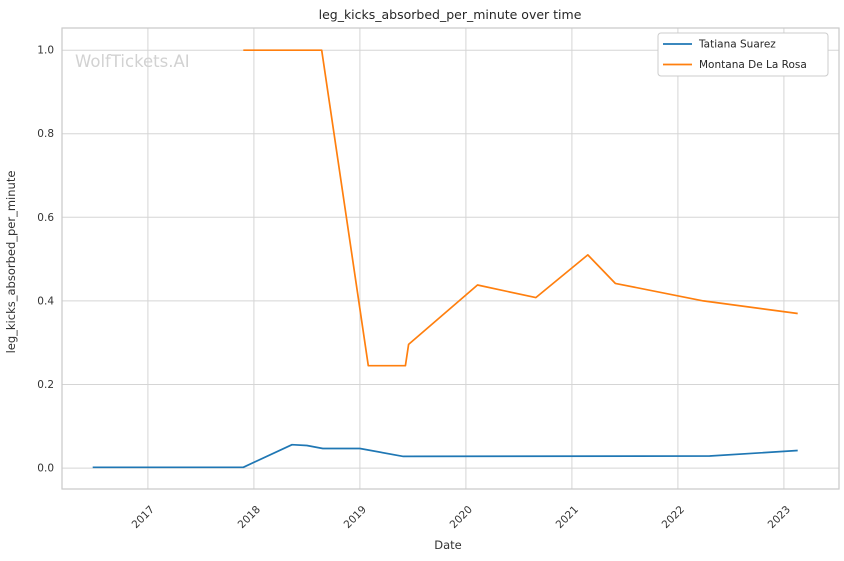  I want to click on y-tick-label: 0.4, so click(45, 301).